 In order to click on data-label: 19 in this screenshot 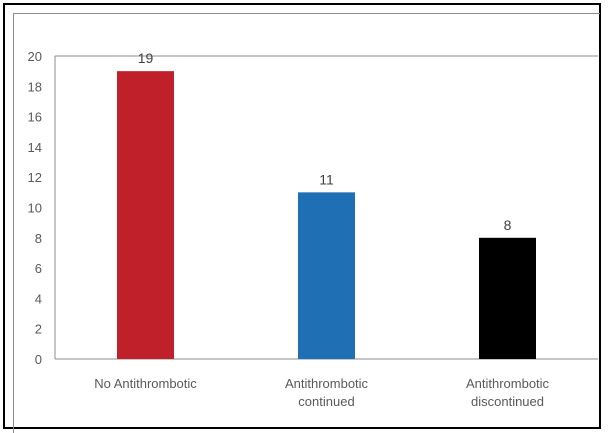, I will do `click(146, 58)`.